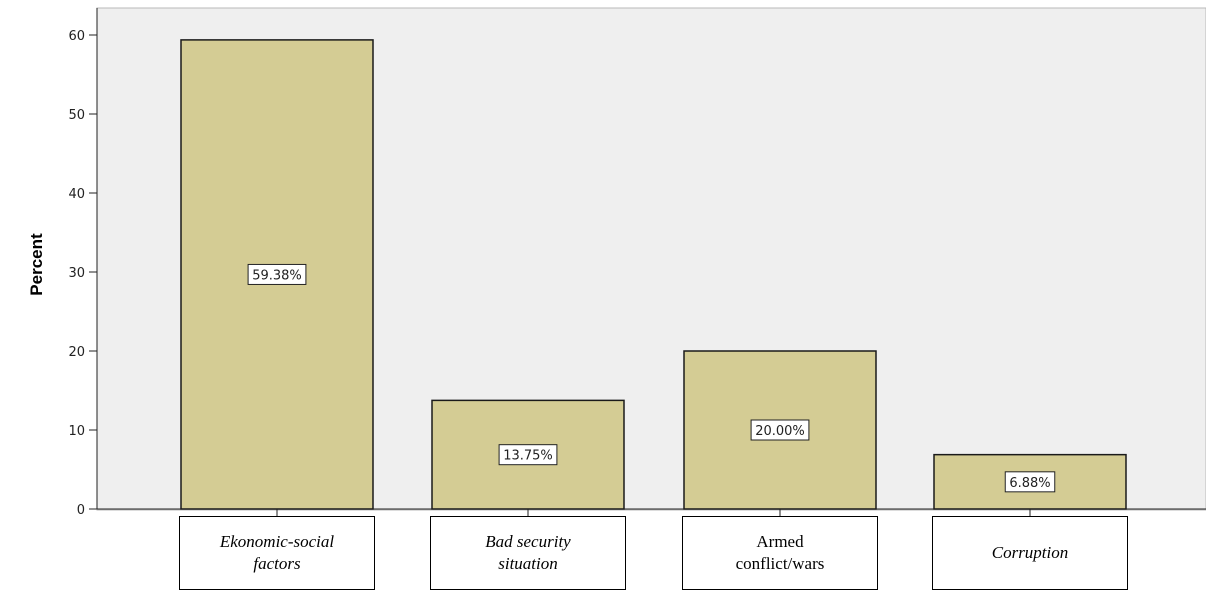 This screenshot has height=590, width=1206. Describe the element at coordinates (76, 115) in the screenshot. I see `y-tick-label: 50` at that location.